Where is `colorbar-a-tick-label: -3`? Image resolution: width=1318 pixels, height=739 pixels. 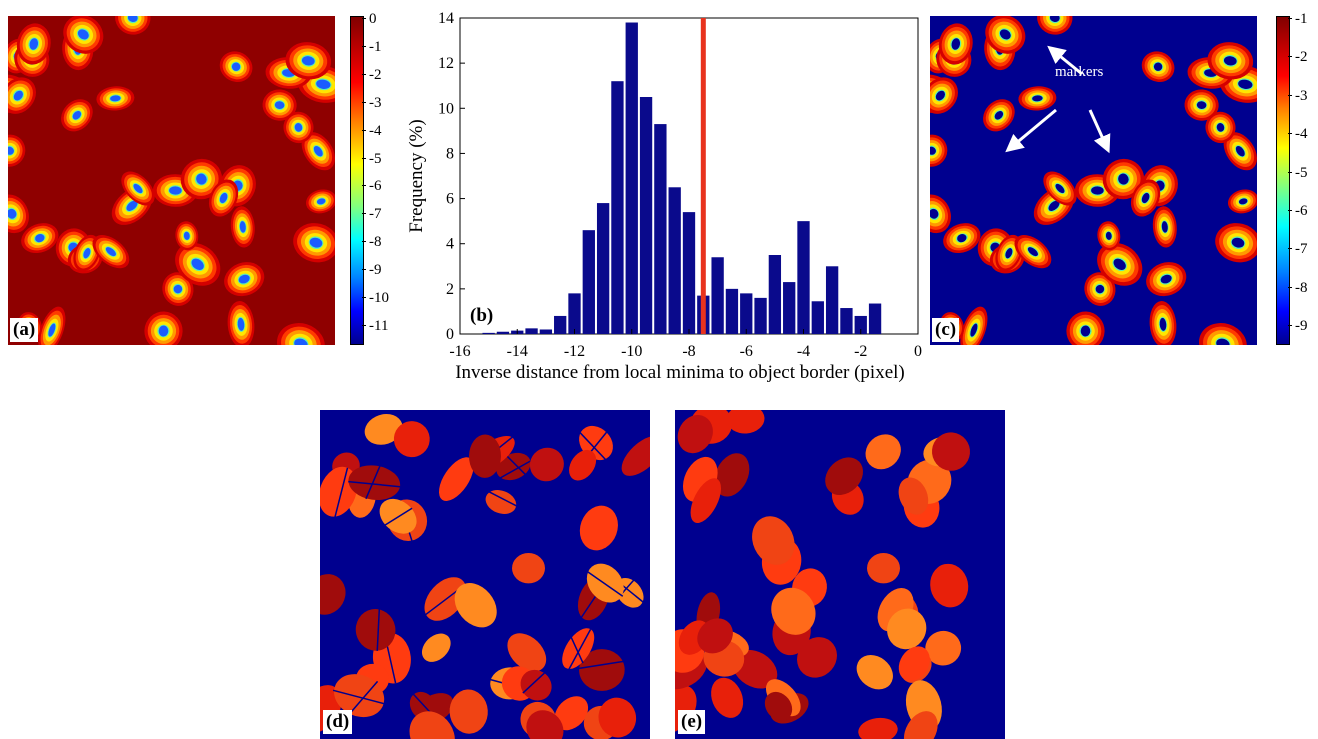 colorbar-a-tick-label: -3 is located at coordinates (375, 102).